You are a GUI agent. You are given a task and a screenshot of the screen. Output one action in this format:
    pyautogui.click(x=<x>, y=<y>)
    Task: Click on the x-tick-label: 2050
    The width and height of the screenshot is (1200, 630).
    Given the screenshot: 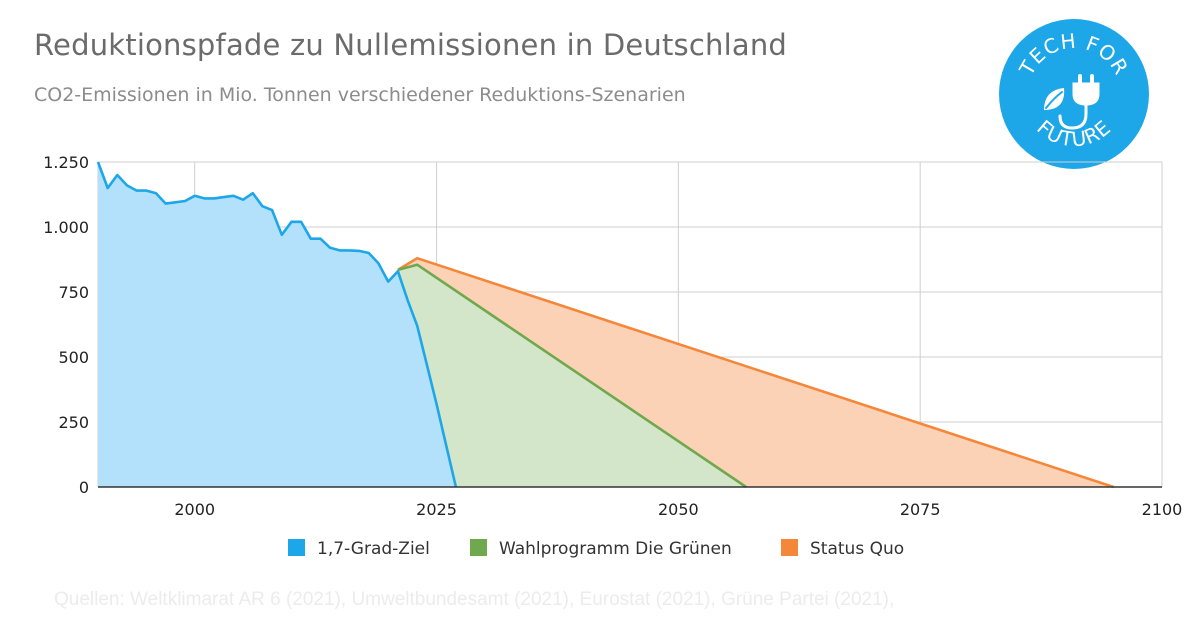 What is the action you would take?
    pyautogui.click(x=678, y=509)
    